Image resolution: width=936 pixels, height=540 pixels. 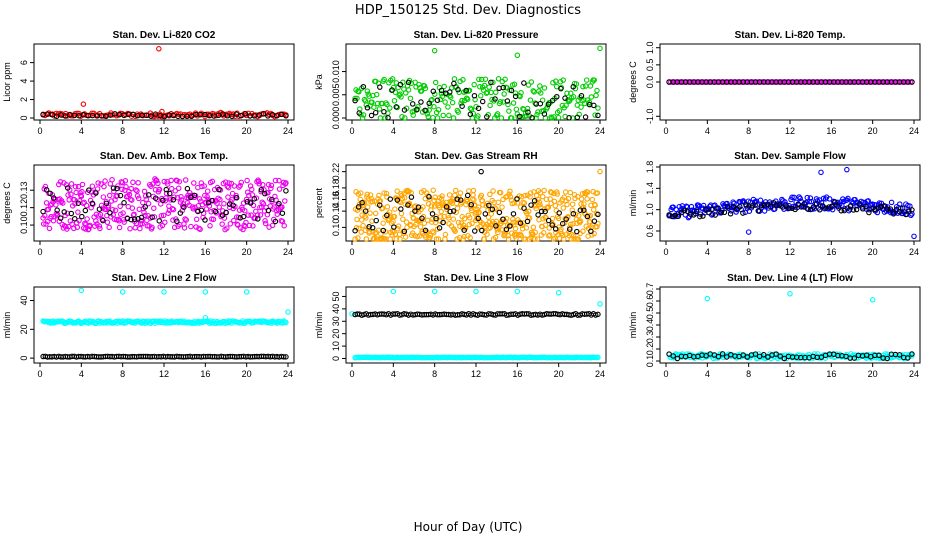 I want to click on y-tick-label: 0.22, so click(x=336, y=172).